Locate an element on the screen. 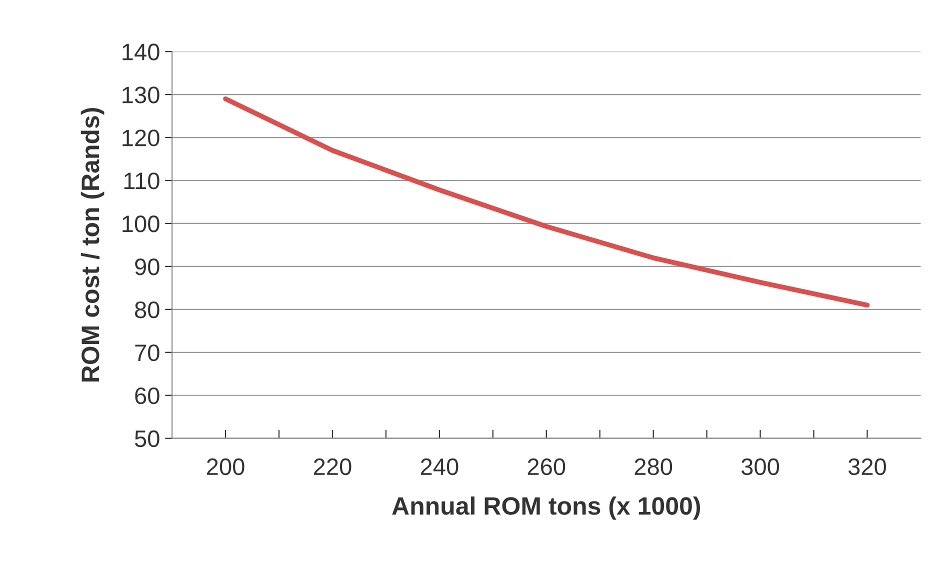 This screenshot has height=573, width=930. x-tick-label: 220 is located at coordinates (333, 467).